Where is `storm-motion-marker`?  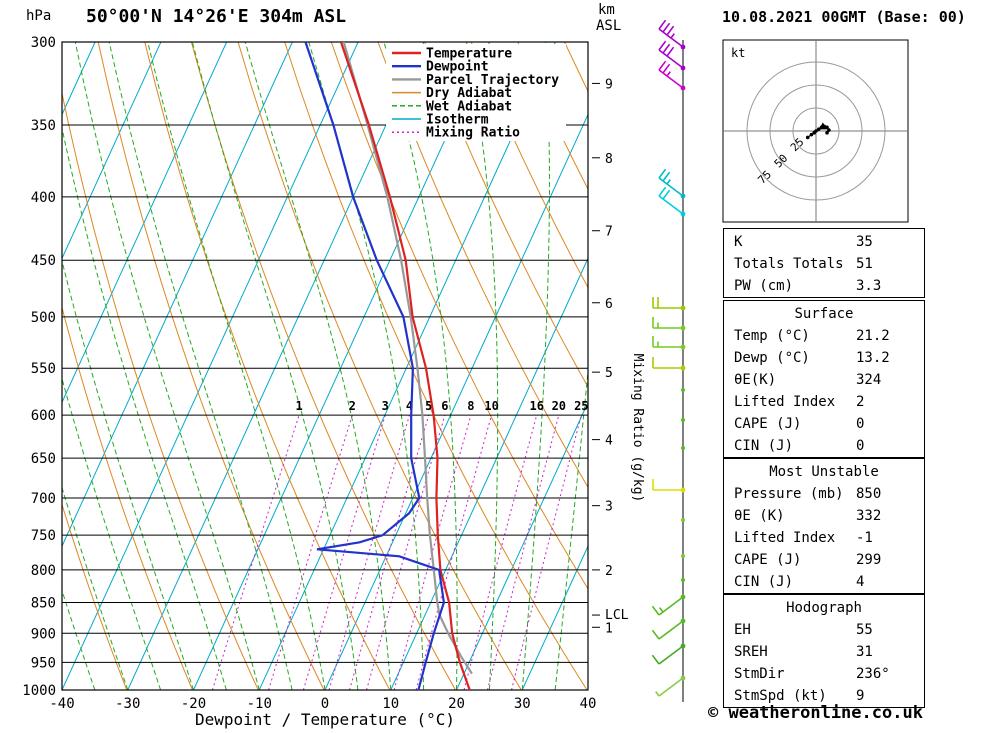
storm-motion-marker is located at coordinates (822, 126).